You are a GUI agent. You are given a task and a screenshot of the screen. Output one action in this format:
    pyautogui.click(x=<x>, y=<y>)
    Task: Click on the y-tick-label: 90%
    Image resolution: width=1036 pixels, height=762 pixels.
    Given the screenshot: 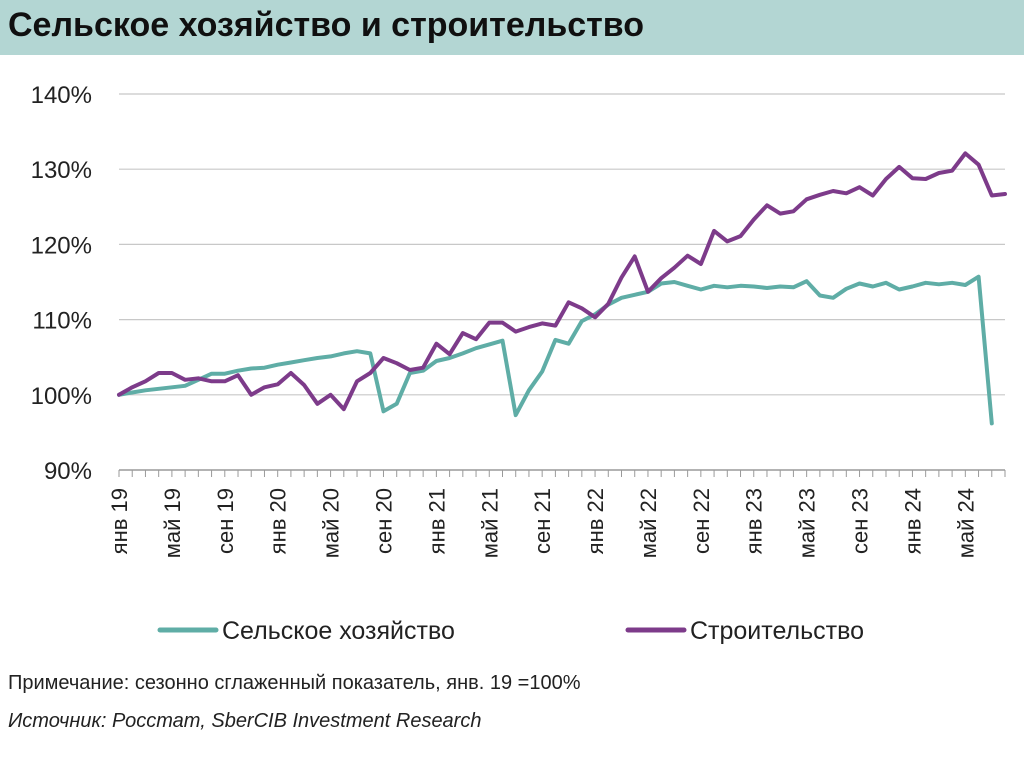 What is the action you would take?
    pyautogui.click(x=68, y=471)
    